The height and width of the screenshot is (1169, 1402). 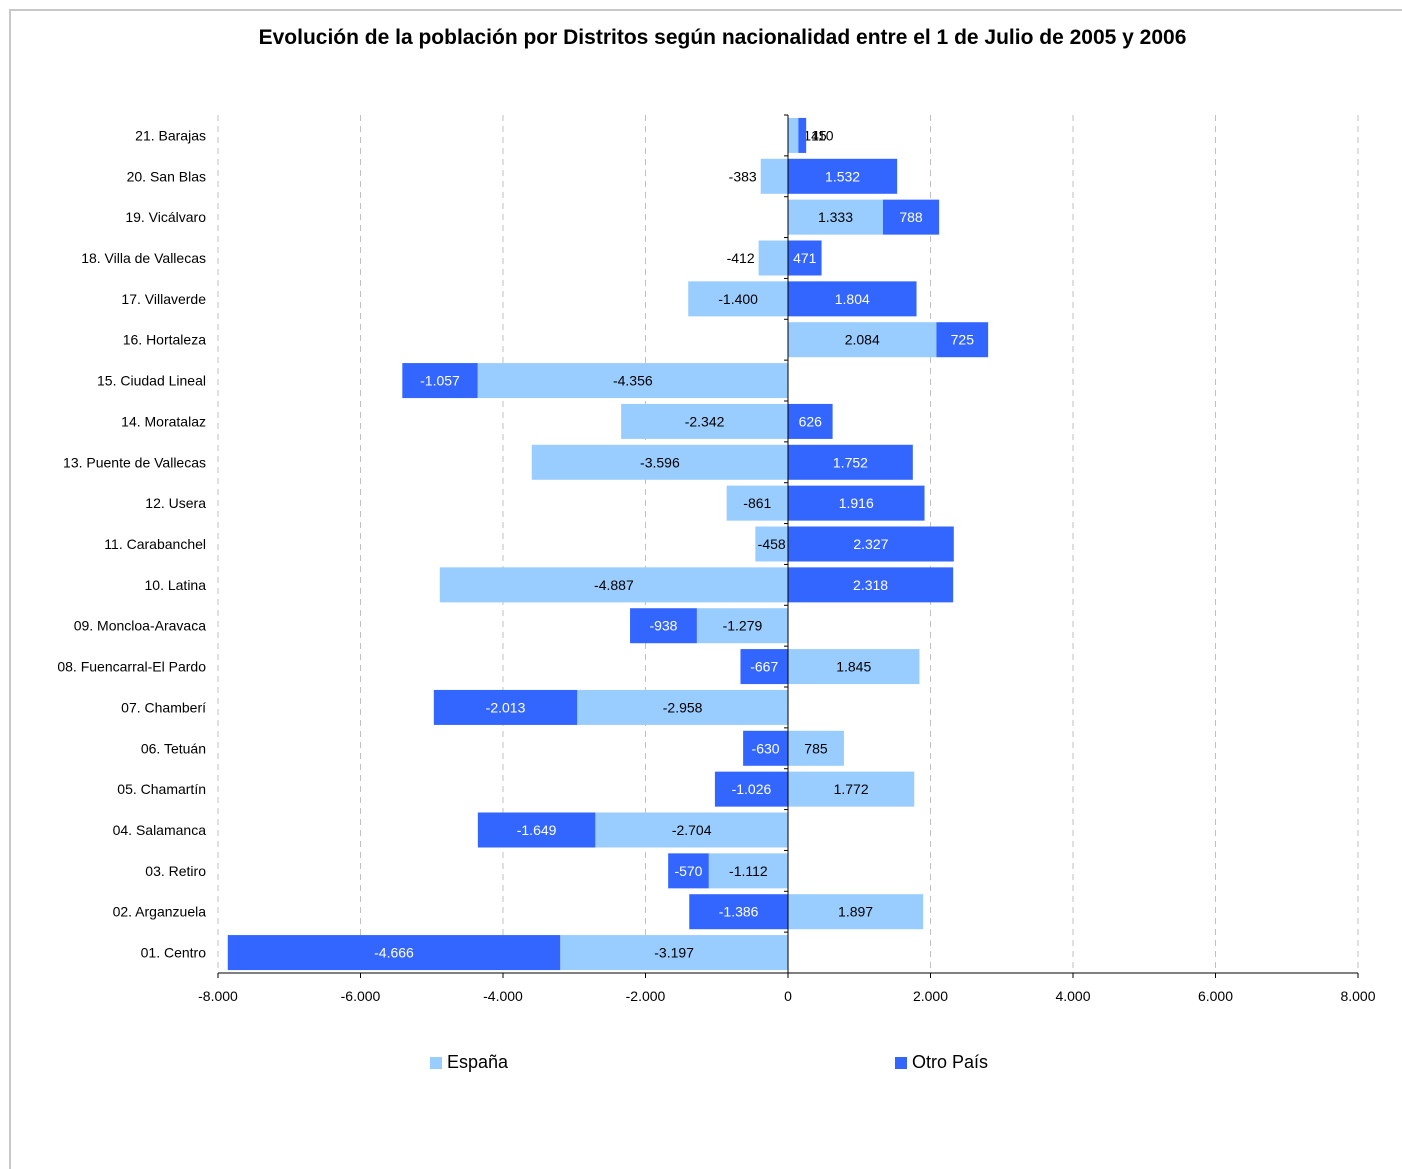 I want to click on data-label: -861, so click(x=757, y=503).